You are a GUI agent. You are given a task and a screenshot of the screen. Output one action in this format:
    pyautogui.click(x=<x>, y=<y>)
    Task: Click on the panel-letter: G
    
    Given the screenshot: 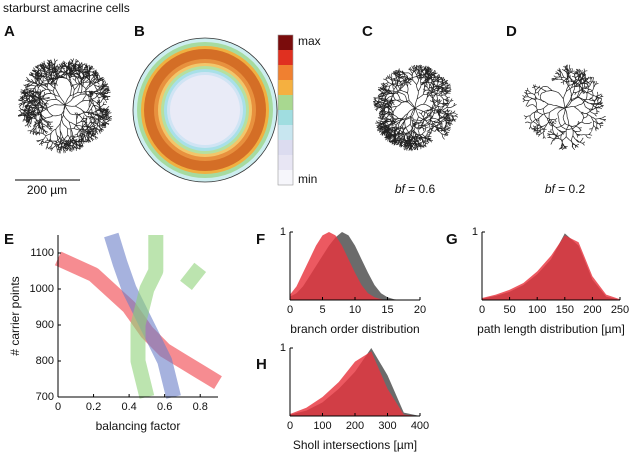 What is the action you would take?
    pyautogui.click(x=452, y=239)
    